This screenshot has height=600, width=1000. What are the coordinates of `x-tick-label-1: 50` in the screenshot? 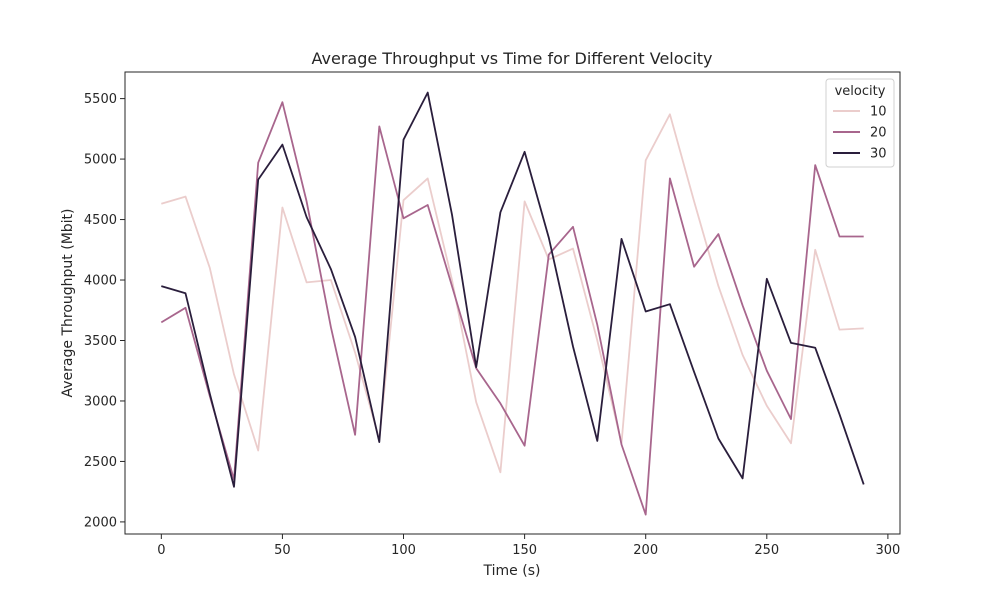 It's located at (282, 550).